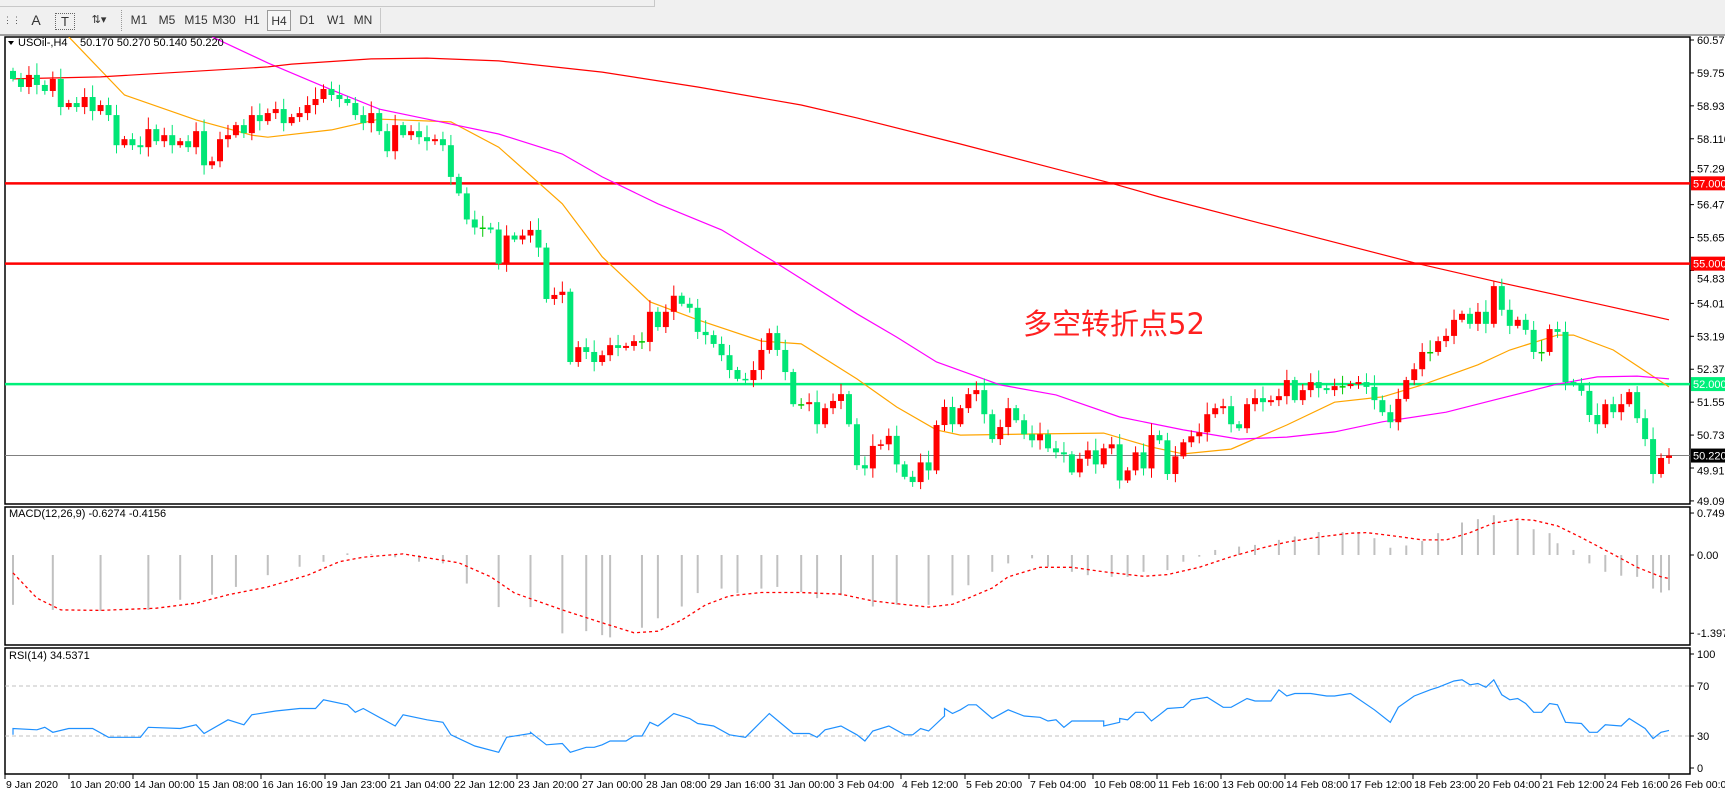 The width and height of the screenshot is (1725, 798). What do you see at coordinates (252, 20) in the screenshot?
I see `timeframe-h1: H1` at bounding box center [252, 20].